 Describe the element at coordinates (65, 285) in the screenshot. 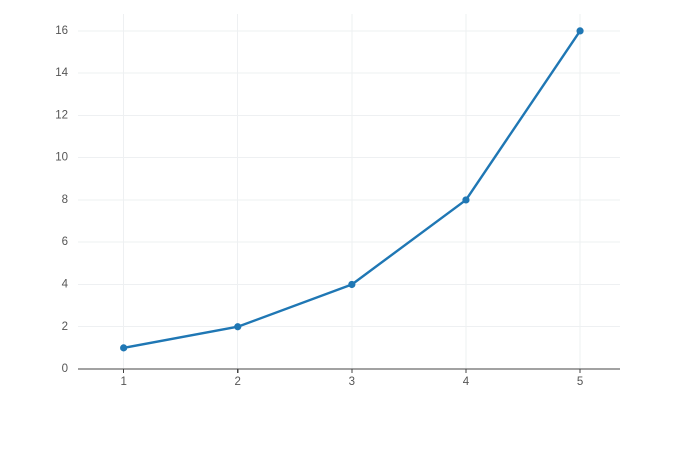

I see `y-tick-label: 4` at that location.